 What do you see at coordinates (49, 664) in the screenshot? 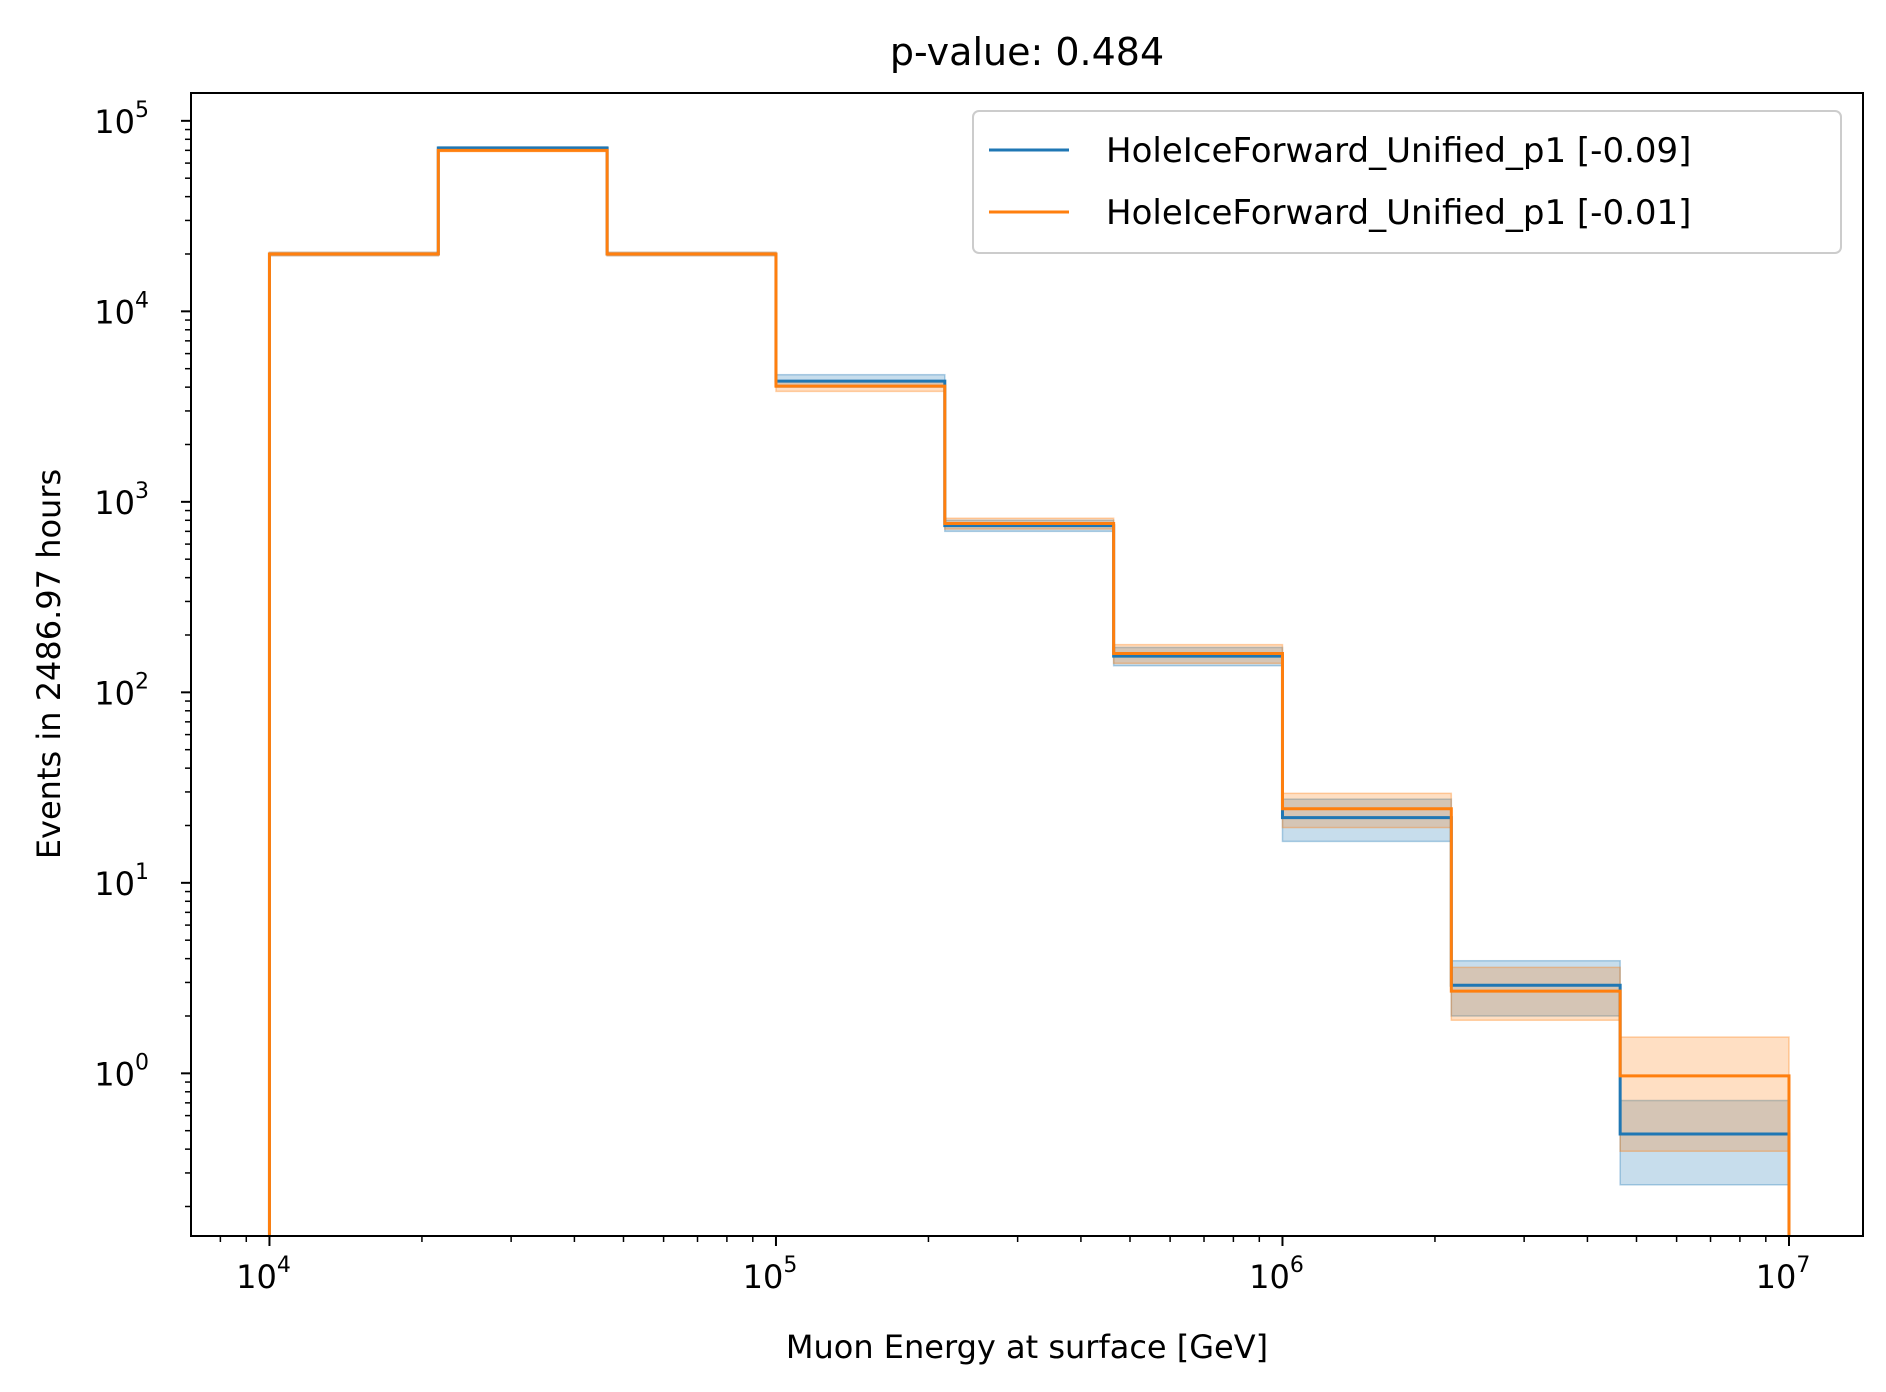
I see `y-axis-label: Events in 2486.97 hours` at bounding box center [49, 664].